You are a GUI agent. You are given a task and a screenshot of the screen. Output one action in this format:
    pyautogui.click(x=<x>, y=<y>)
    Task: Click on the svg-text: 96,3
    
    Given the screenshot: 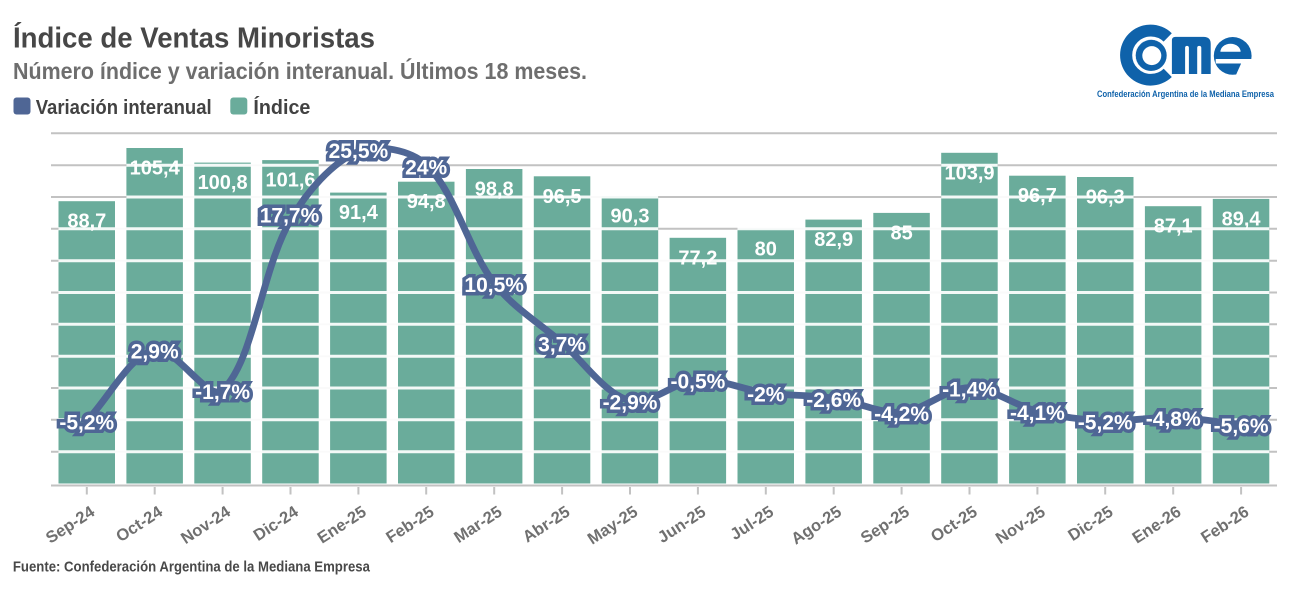 What is the action you would take?
    pyautogui.click(x=1105, y=198)
    